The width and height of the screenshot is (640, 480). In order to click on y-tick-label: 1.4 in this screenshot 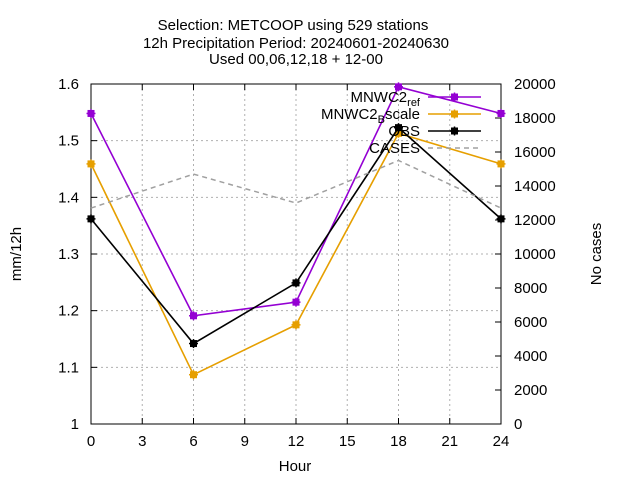, I will do `click(68, 197)`.